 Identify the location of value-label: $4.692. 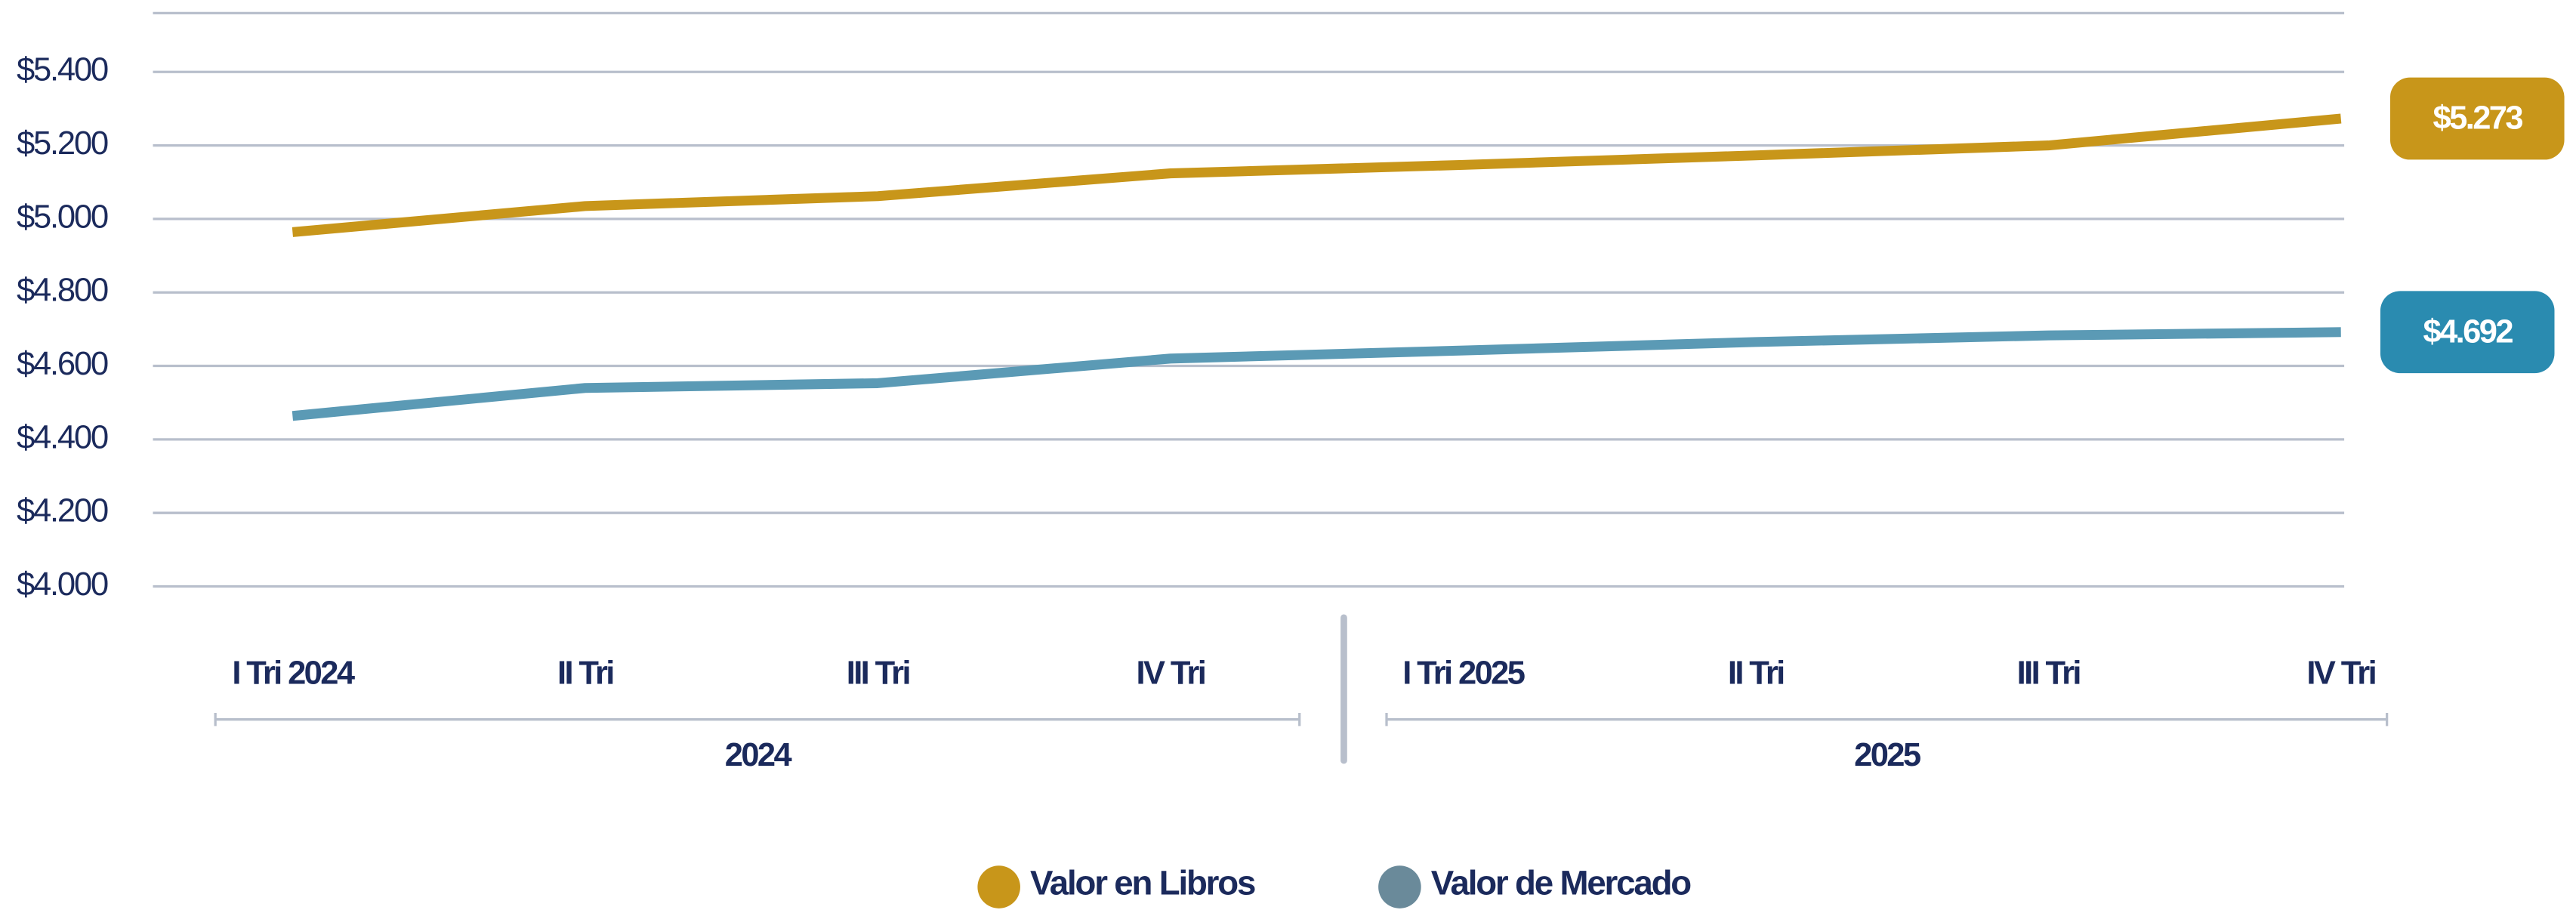
(2468, 331).